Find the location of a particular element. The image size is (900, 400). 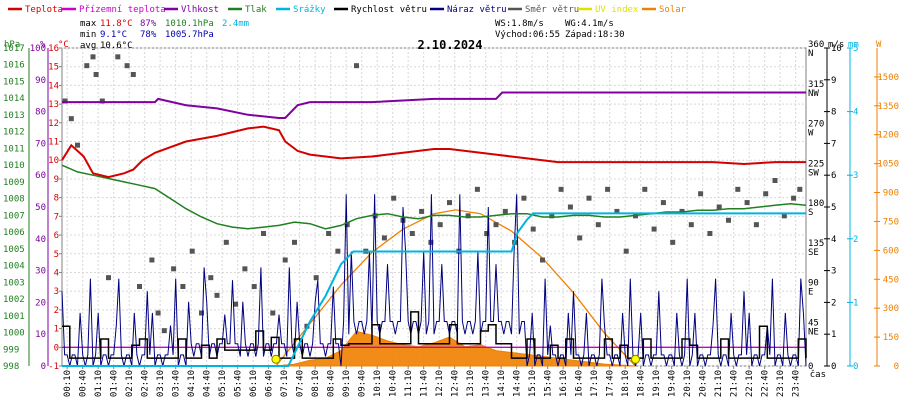

x-tick-label: 16:10 is located at coordinates (564, 383).